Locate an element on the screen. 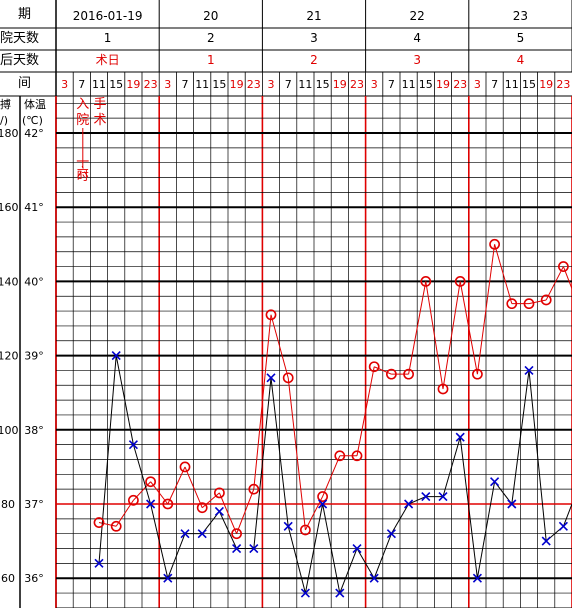  pulse-tick-label: 80 is located at coordinates (8, 504).